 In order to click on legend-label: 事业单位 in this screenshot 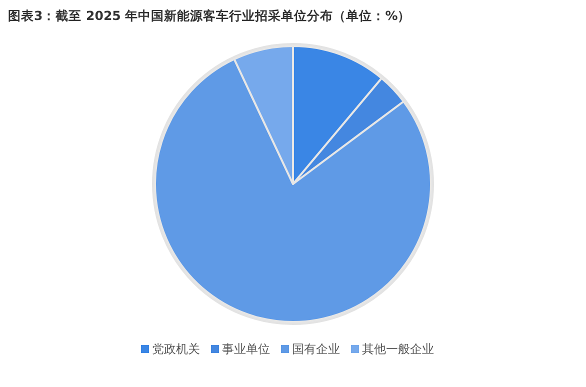, I will do `click(246, 349)`.